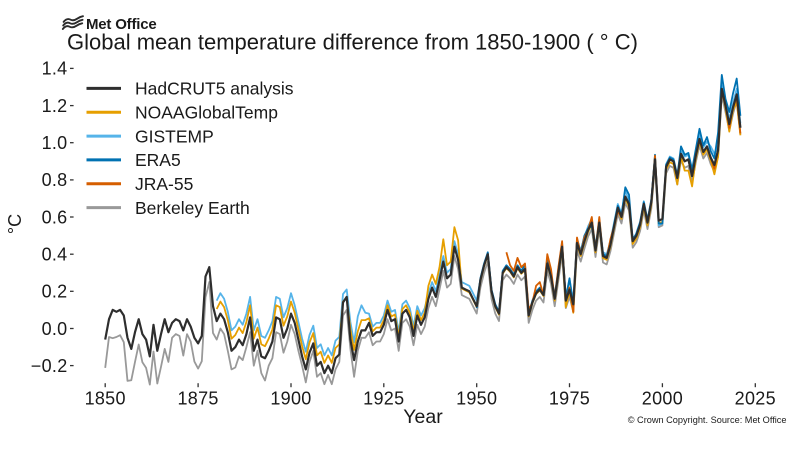 This screenshot has height=457, width=800. What do you see at coordinates (55, 329) in the screenshot?
I see `svg-text: 0.0` at bounding box center [55, 329].